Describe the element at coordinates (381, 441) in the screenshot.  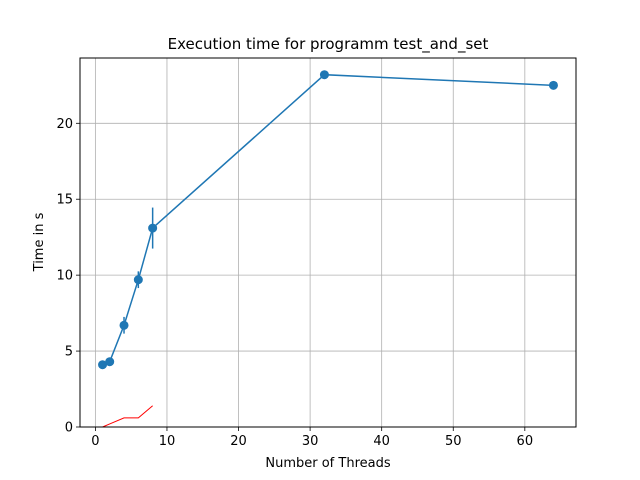
I see `x-tick-label: 40` at that location.